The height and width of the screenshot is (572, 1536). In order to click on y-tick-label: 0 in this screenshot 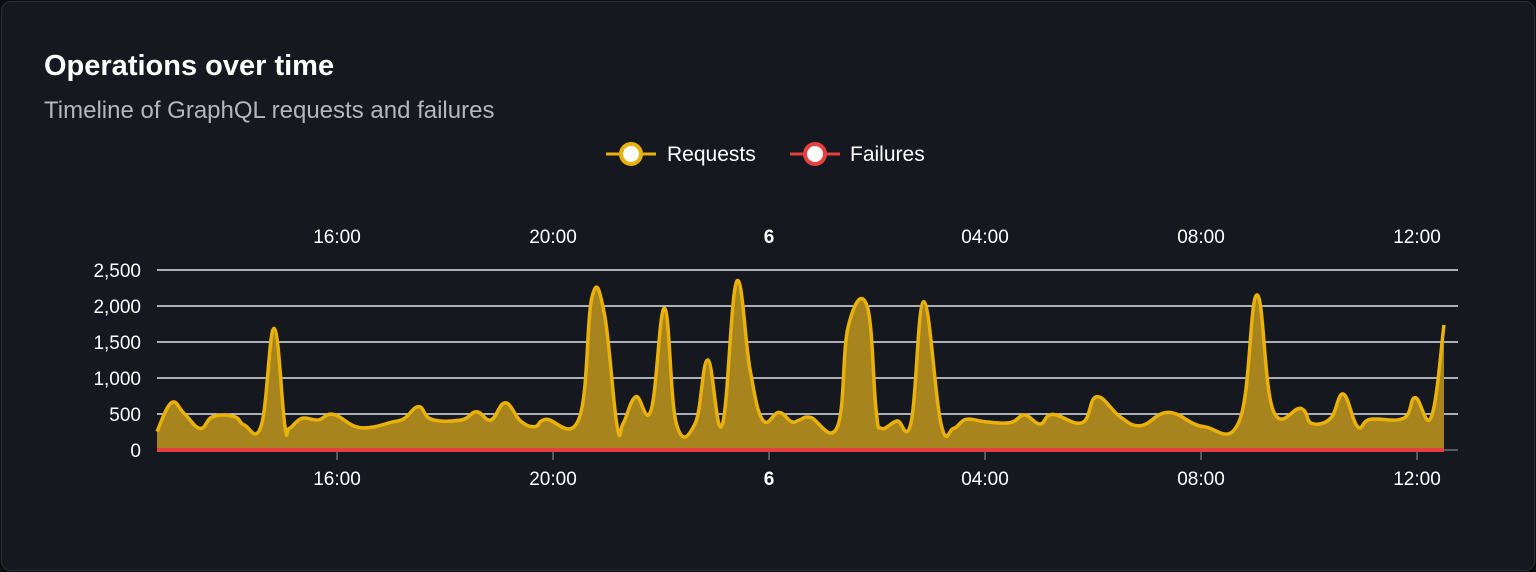, I will do `click(135, 451)`.